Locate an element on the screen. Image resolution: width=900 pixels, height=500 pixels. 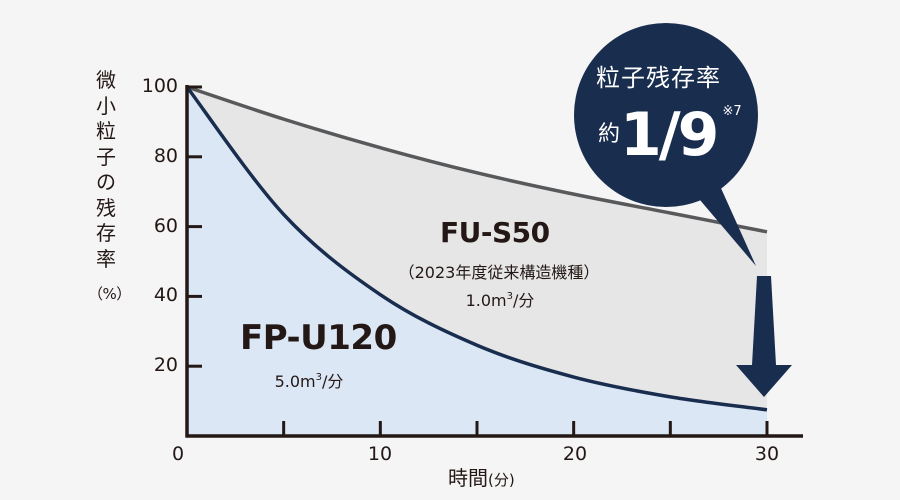
fu-s50-airflow: 1.0m3/分 is located at coordinates (500, 300).